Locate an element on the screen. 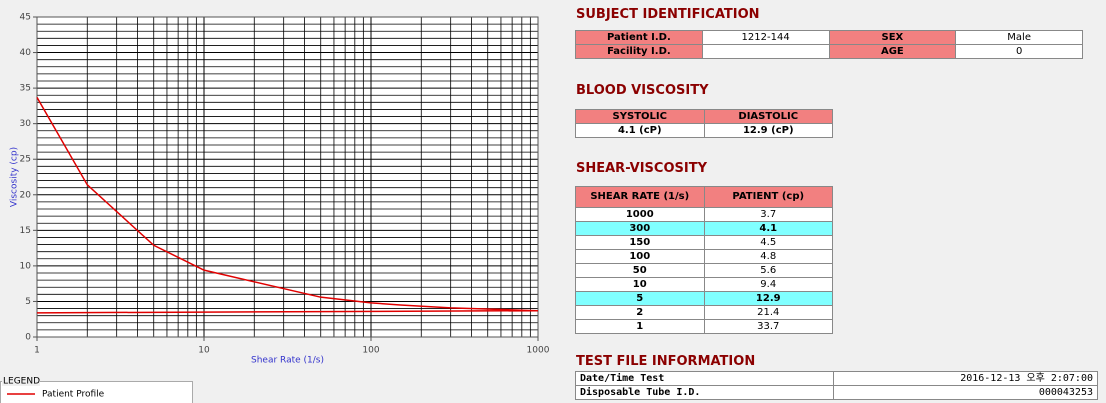 The height and width of the screenshot is (403, 1106). table-row: 2 21.4 is located at coordinates (704, 312).